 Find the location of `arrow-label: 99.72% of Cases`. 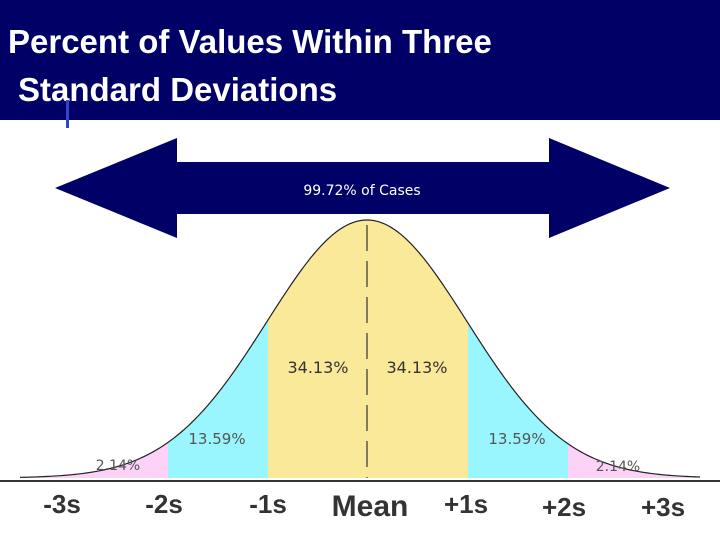

arrow-label: 99.72% of Cases is located at coordinates (361, 191).